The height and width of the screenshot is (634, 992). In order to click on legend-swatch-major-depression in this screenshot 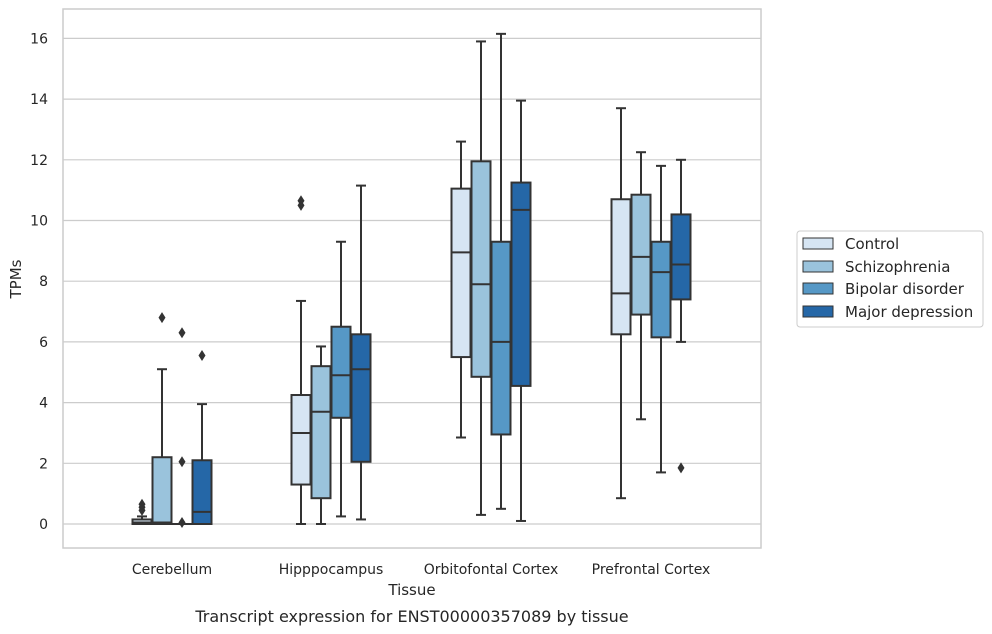, I will do `click(818, 311)`.